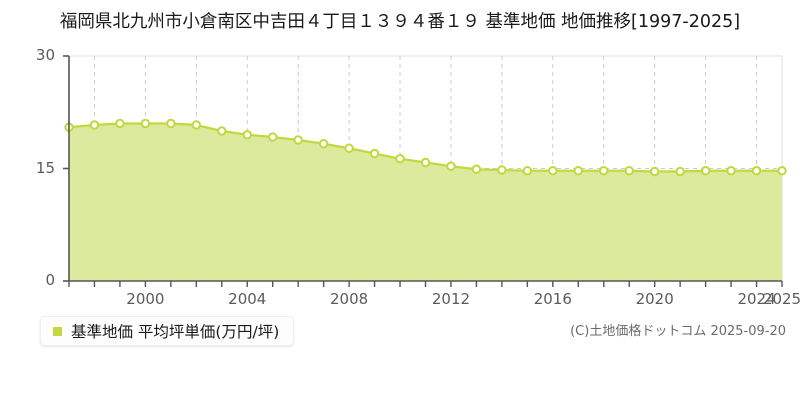 The image size is (800, 400). Describe the element at coordinates (45, 167) in the screenshot. I see `y-tick-label: 15` at that location.